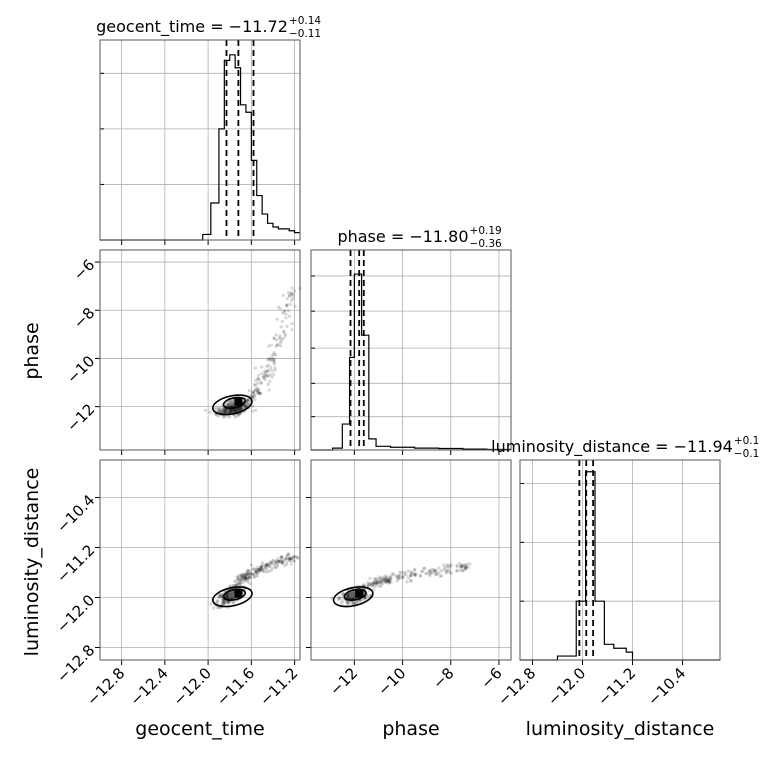 The height and width of the screenshot is (760, 760). What do you see at coordinates (32, 350) in the screenshot?
I see `ylabel-phase: phase` at bounding box center [32, 350].